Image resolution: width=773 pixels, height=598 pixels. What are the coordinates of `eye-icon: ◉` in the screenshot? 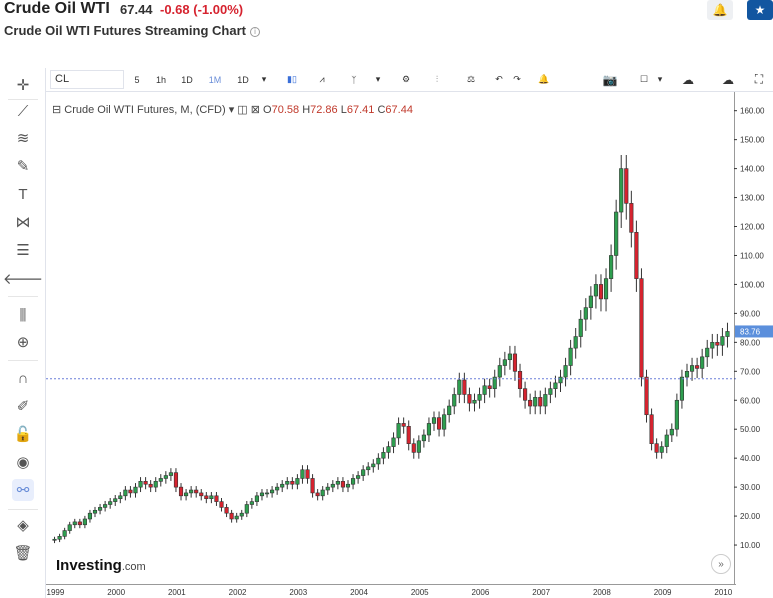 It's located at (23, 462).